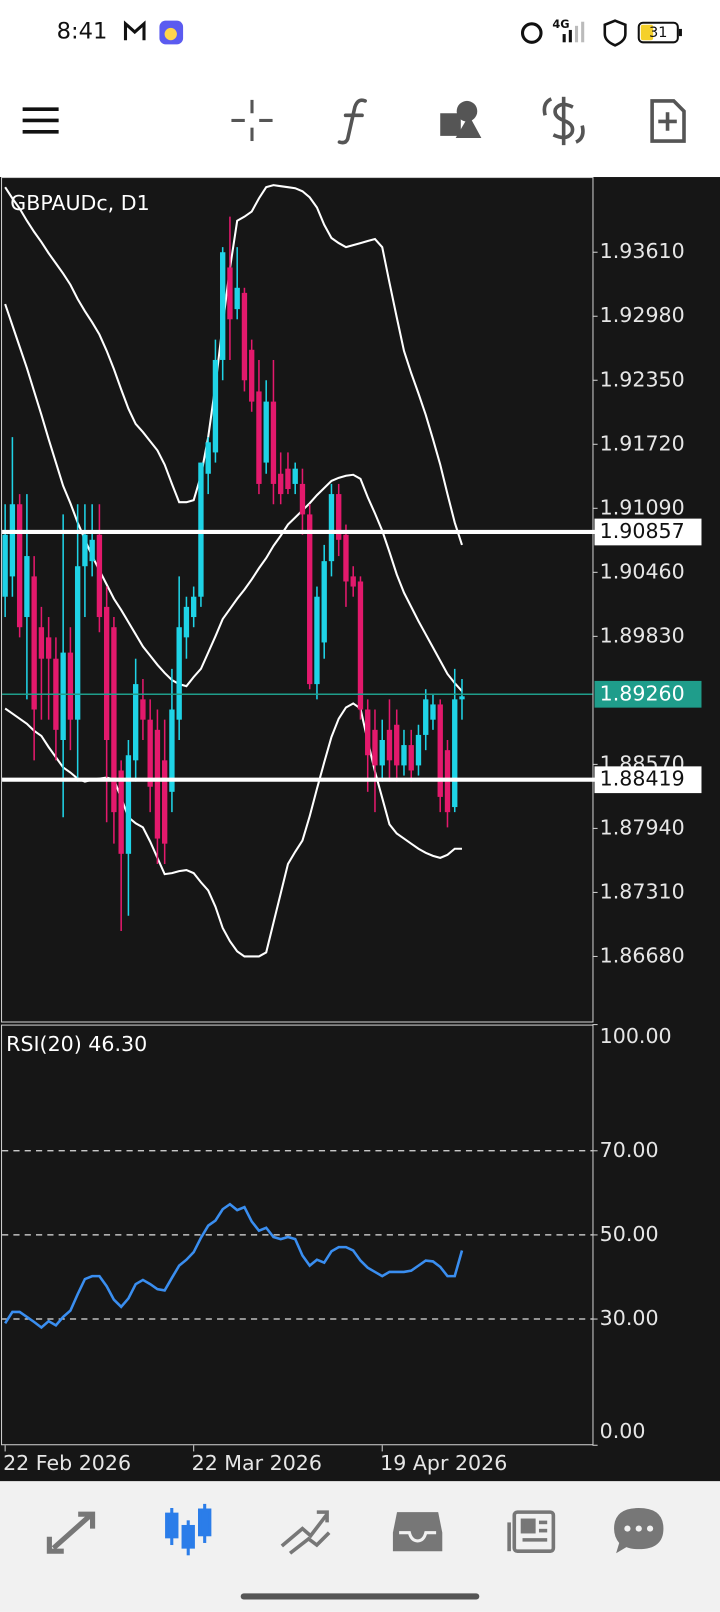 This screenshot has width=720, height=1612. Describe the element at coordinates (642, 891) in the screenshot. I see `y-tick-label: 1.87310` at that location.